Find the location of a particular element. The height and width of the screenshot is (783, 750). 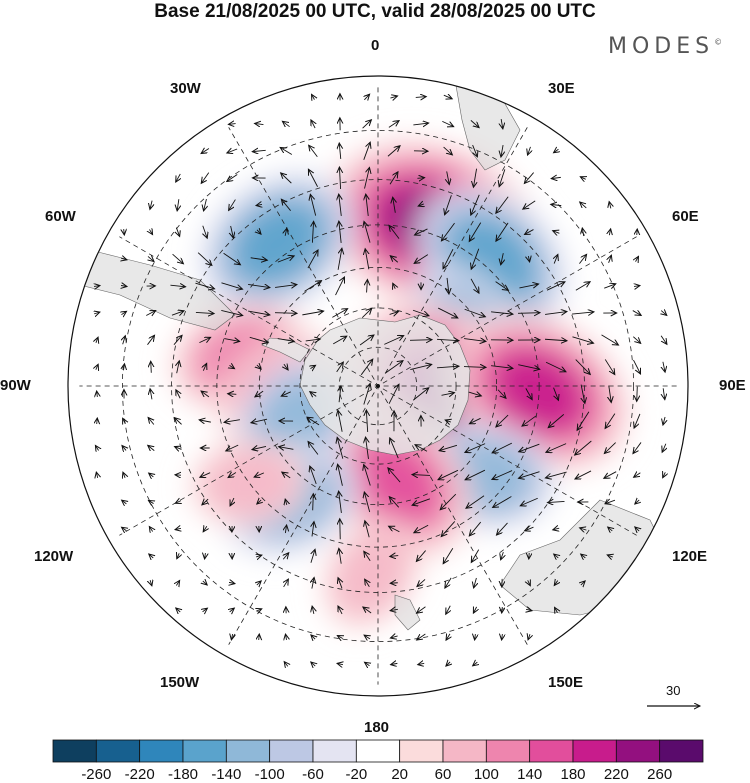

lon-label-150e: 150E is located at coordinates (566, 682).